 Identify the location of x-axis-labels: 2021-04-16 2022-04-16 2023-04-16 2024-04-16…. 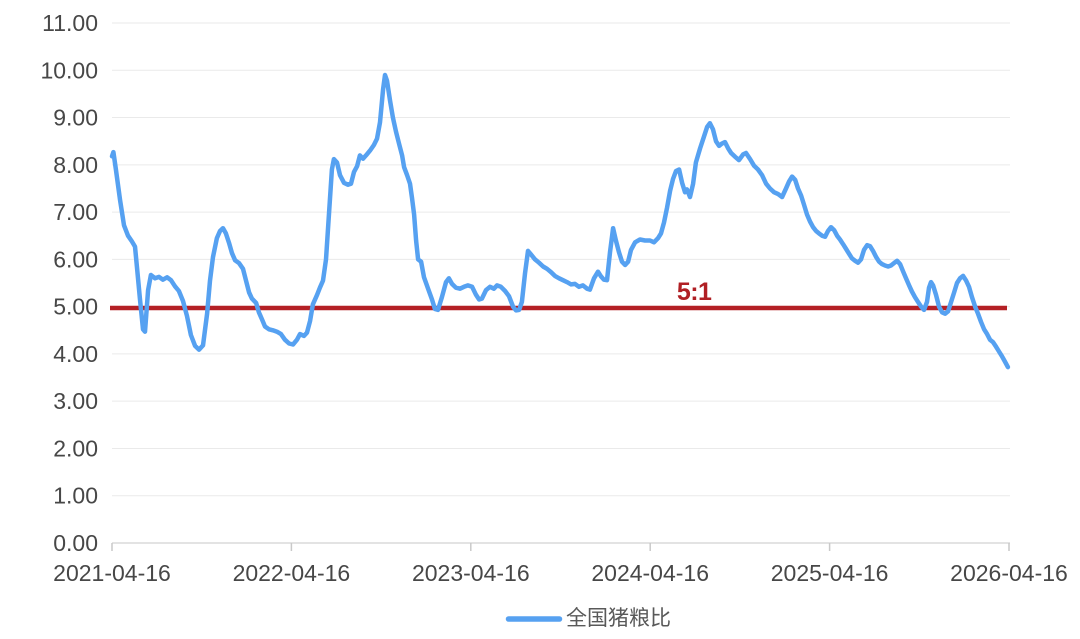
(560, 573).